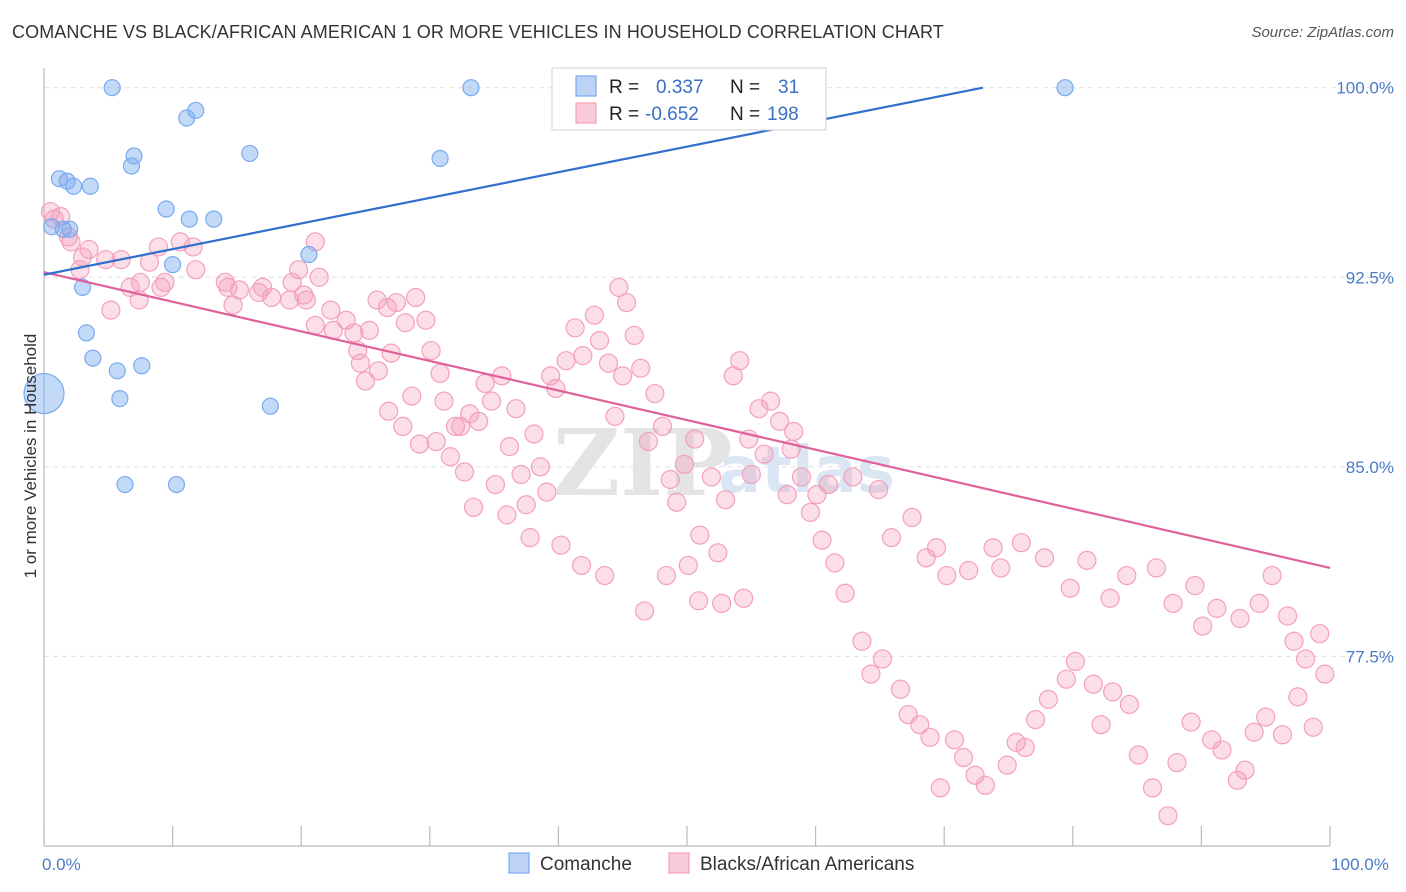 The height and width of the screenshot is (892, 1406). I want to click on series-legend: Comanche Blacks/African Americans, so click(711, 863).